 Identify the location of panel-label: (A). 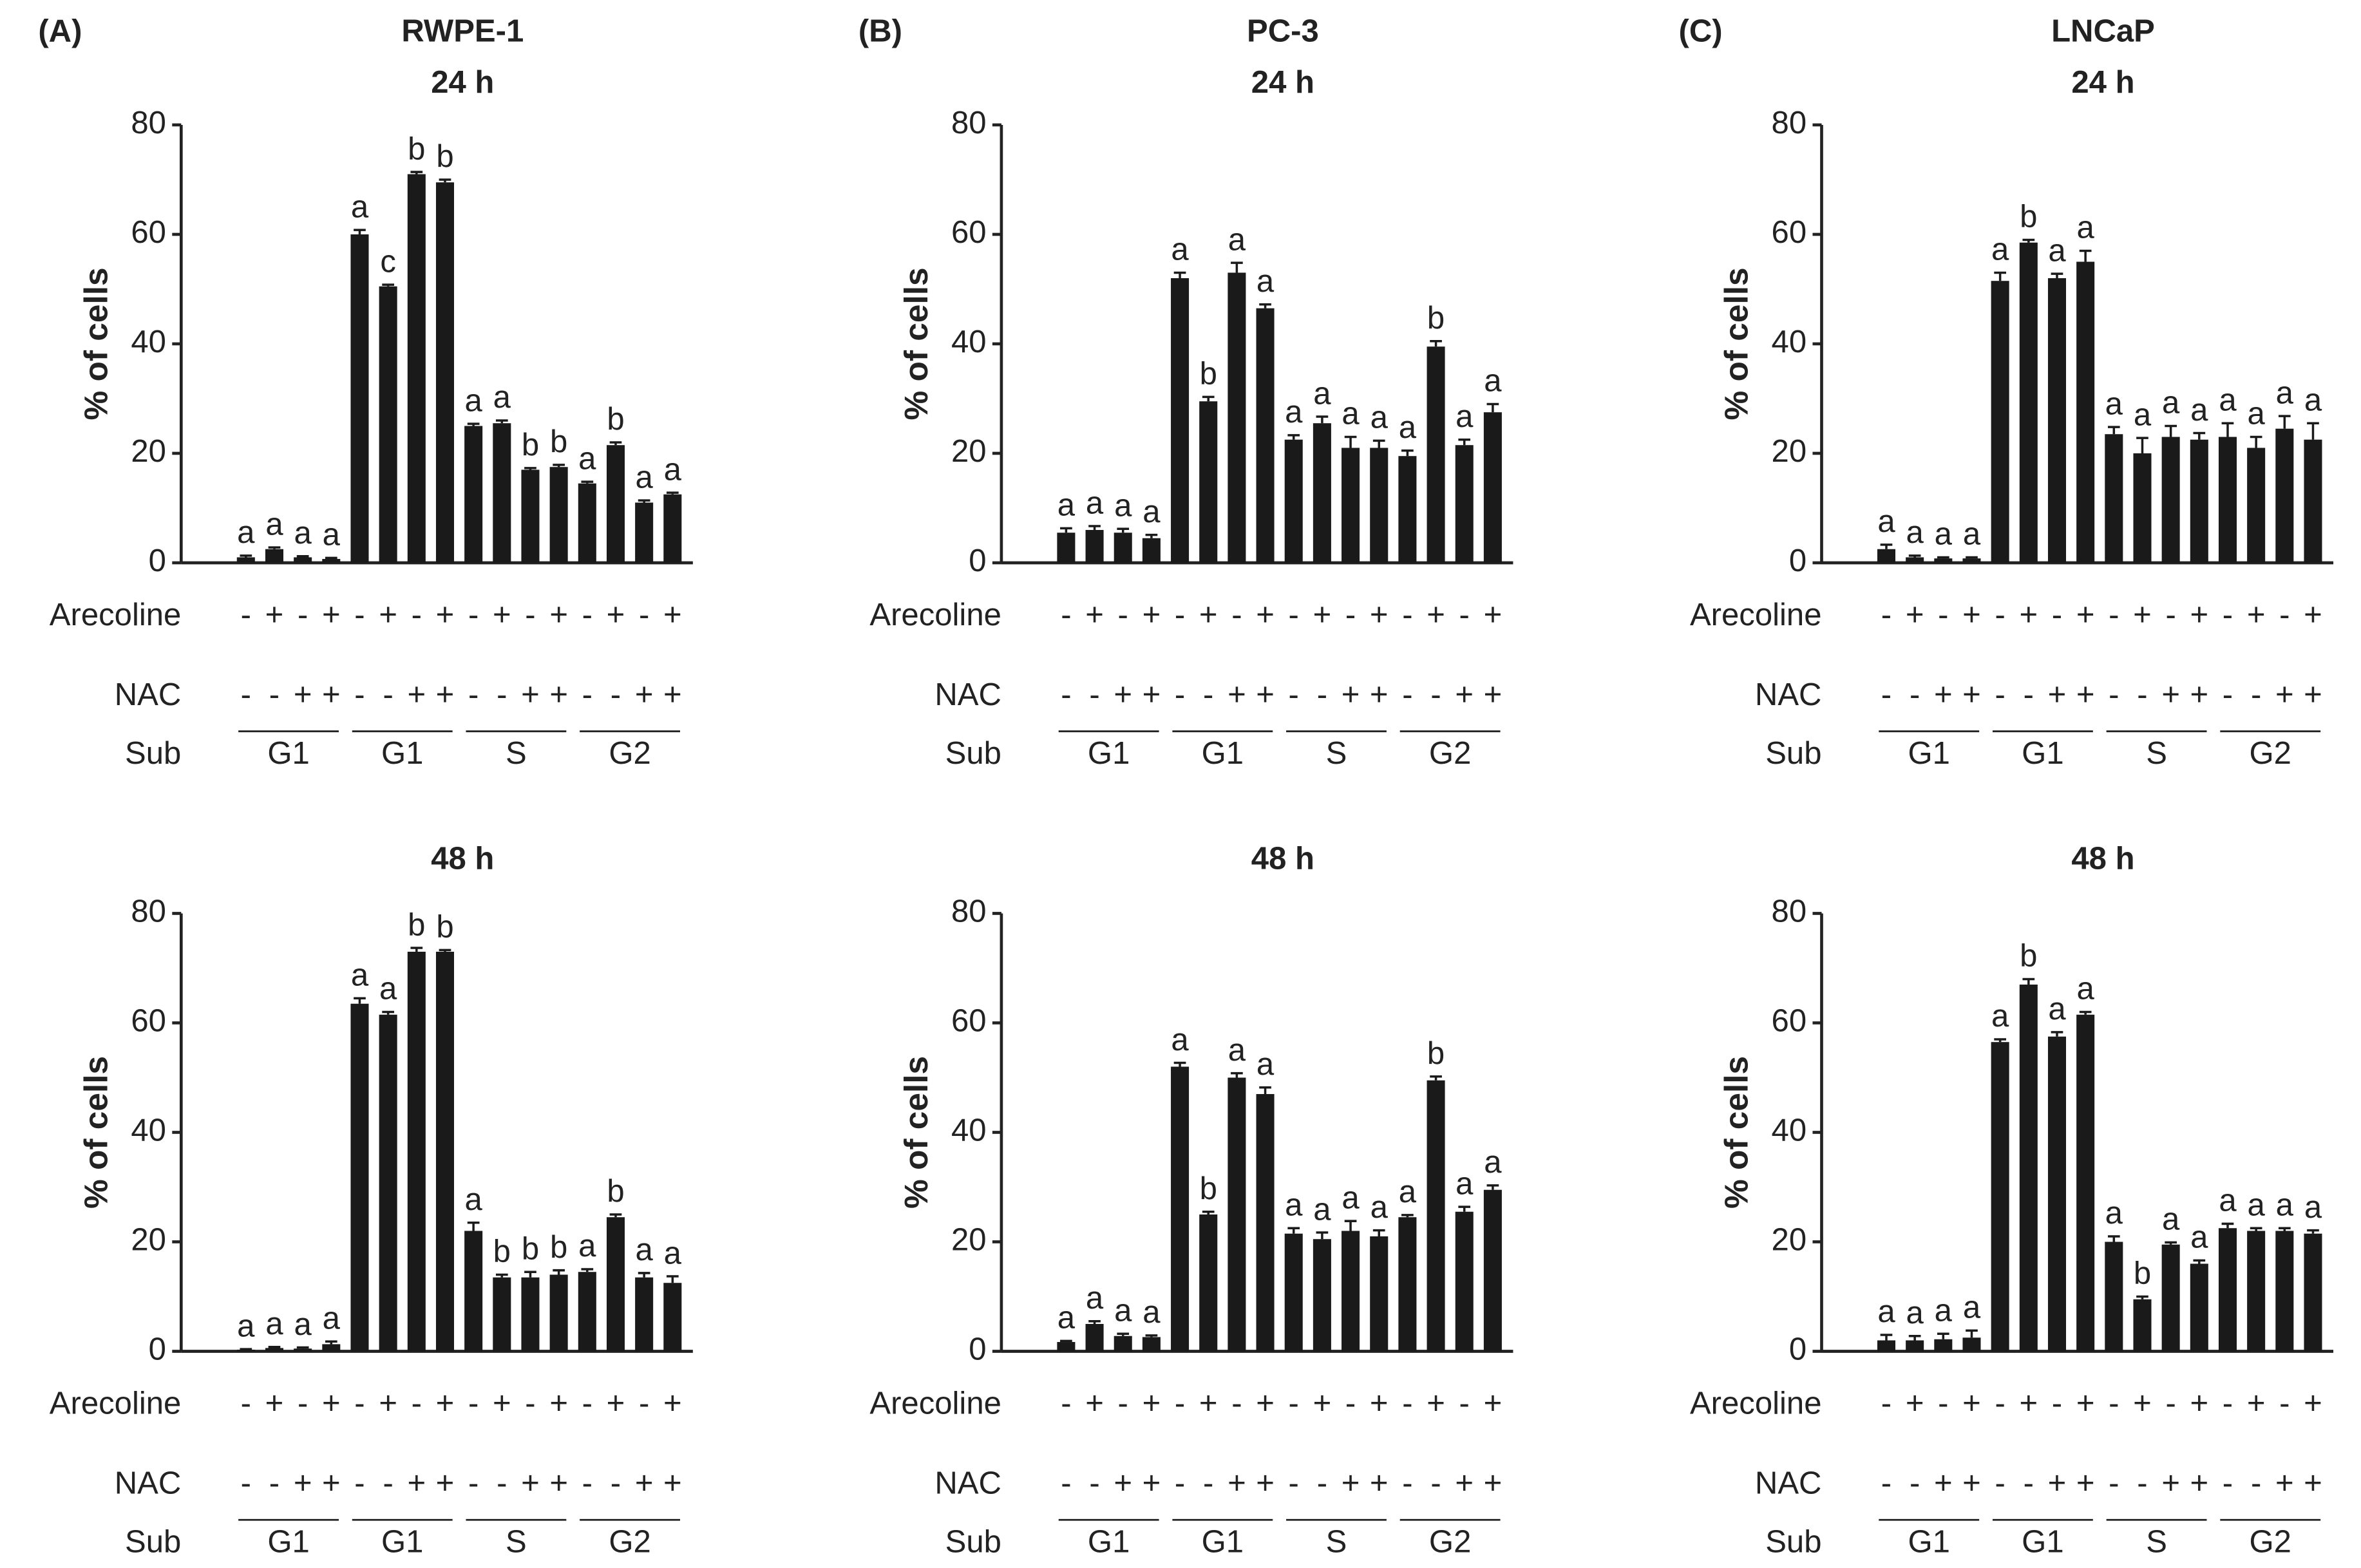
(60, 31).